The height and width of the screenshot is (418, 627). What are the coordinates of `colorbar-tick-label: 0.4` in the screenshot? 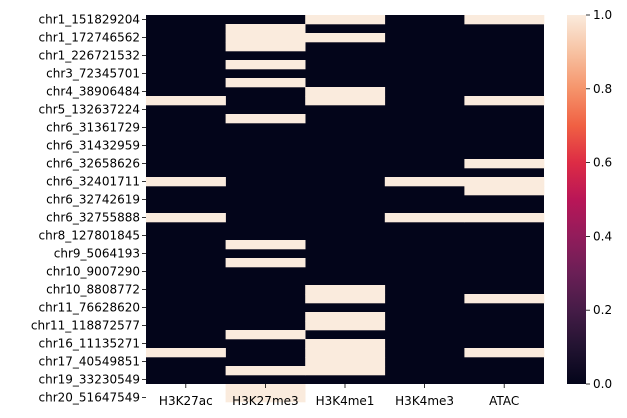 It's located at (602, 236).